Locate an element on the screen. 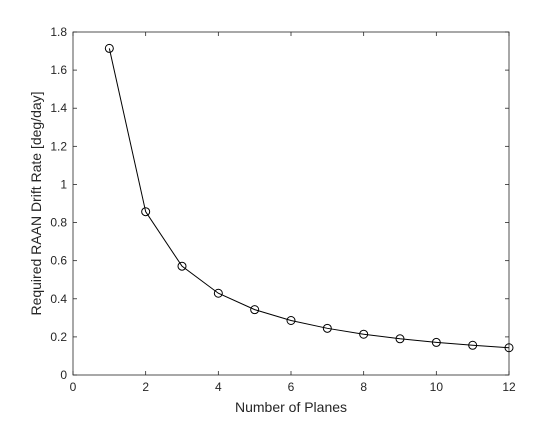 The image size is (560, 425). y-tick-label: 0.8 is located at coordinates (58, 223).